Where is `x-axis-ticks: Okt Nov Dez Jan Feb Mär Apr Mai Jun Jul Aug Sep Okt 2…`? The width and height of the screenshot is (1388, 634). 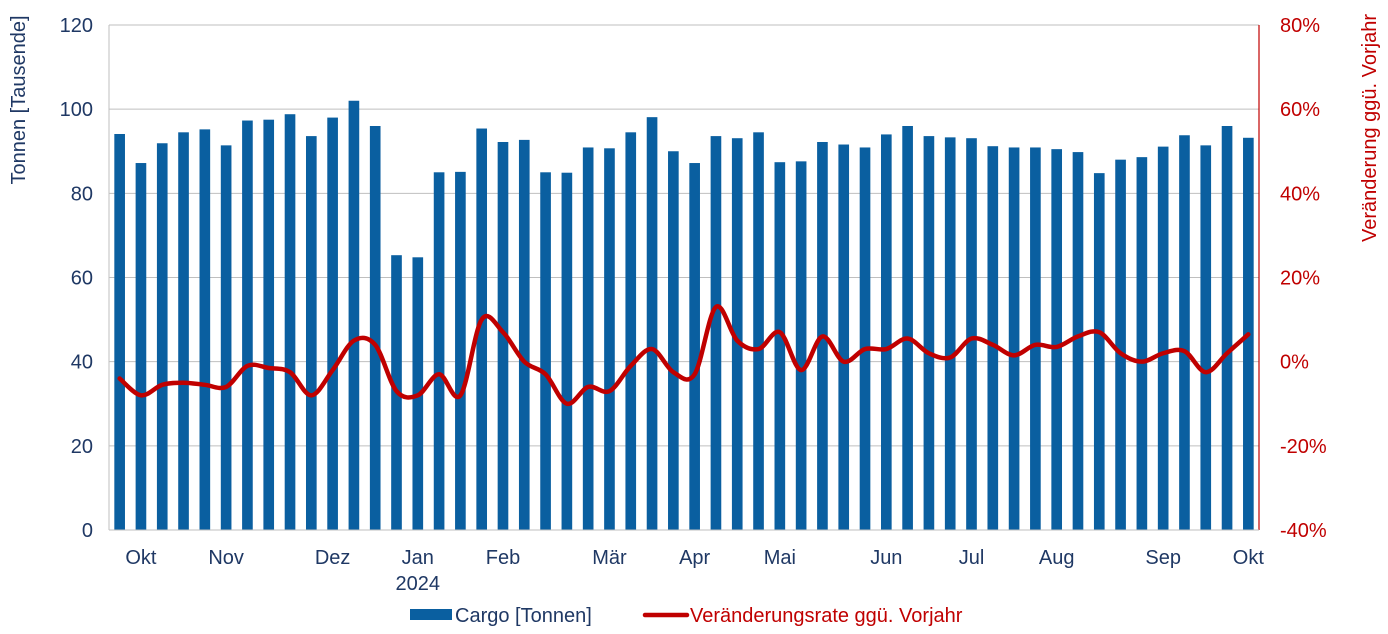
x-axis-ticks: Okt Nov Dez Jan Feb Mär Apr Mai Jun Jul Aug Sep Okt 2… is located at coordinates (694, 571).